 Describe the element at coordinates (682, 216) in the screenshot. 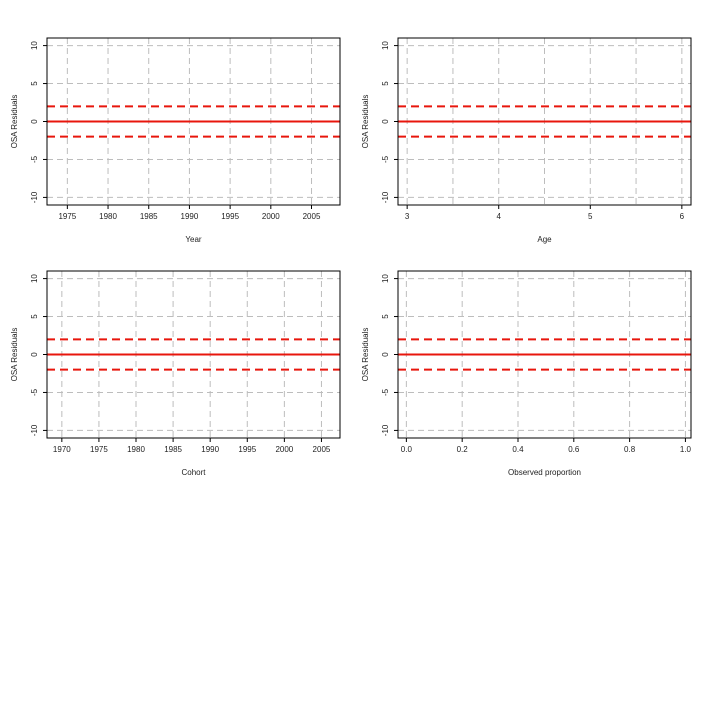

I see `x-tick-label: 6` at that location.